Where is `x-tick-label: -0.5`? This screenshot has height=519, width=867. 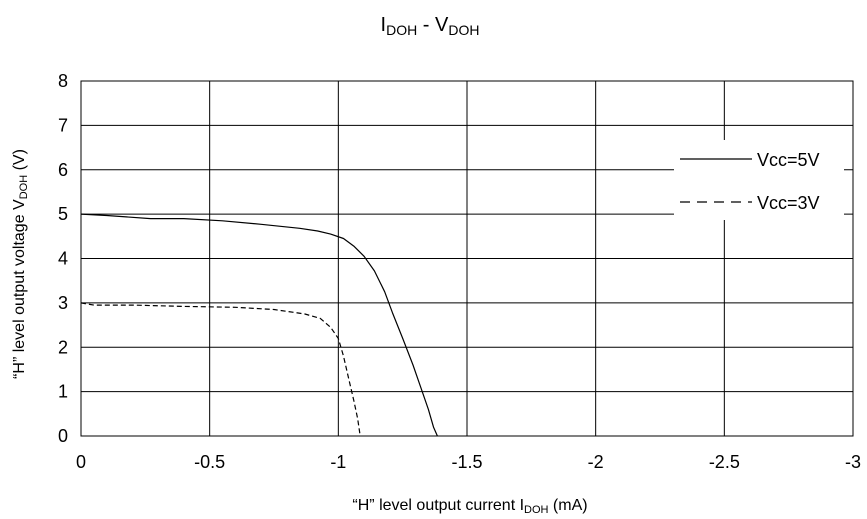
x-tick-label: -0.5 is located at coordinates (209, 462).